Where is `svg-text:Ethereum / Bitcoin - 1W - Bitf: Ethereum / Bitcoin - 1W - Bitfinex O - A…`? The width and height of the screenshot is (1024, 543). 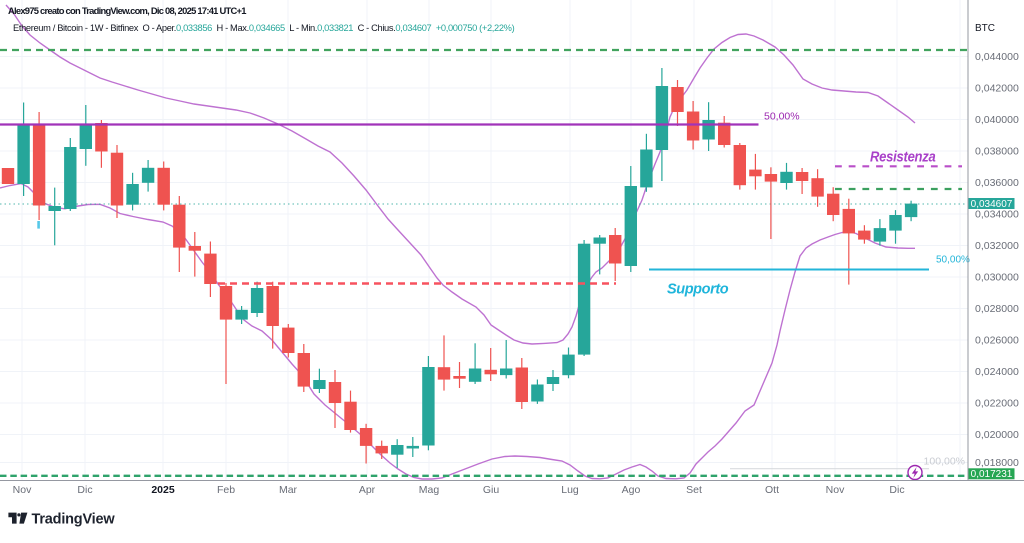
svg-text:Ethereum / Bitcoin - 1W - Bitf: Ethereum / Bitcoin - 1W - Bitfinex O - A… is located at coordinates (264, 28).